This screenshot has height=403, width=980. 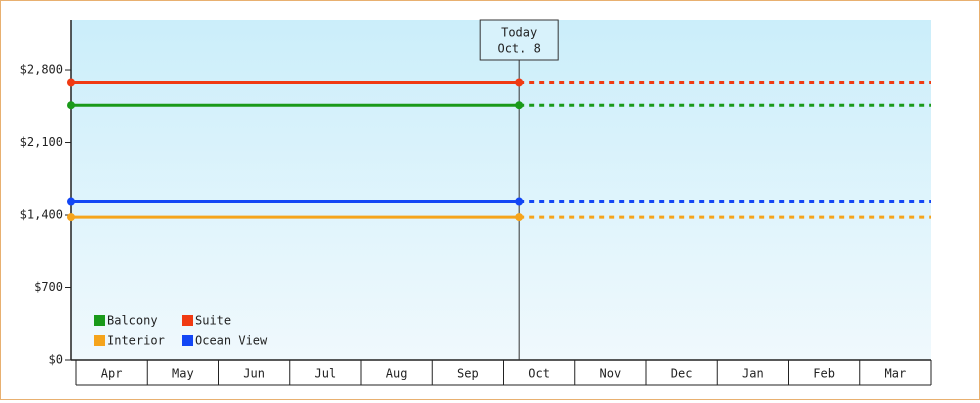 I want to click on x-tick-label: May, so click(x=183, y=374).